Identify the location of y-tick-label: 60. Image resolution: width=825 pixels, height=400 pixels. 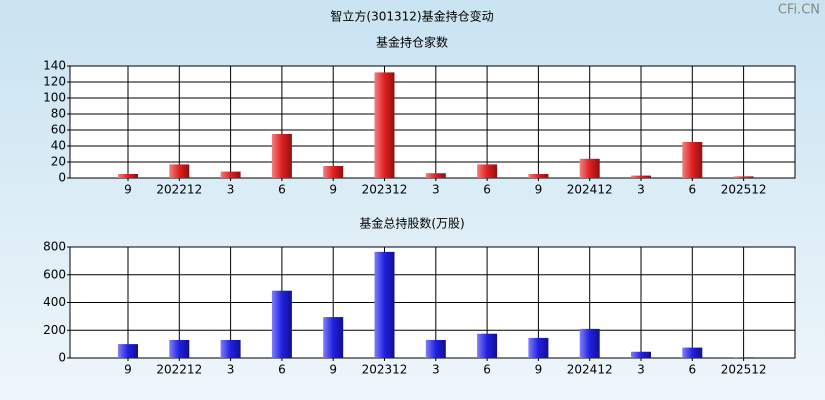
(58, 130).